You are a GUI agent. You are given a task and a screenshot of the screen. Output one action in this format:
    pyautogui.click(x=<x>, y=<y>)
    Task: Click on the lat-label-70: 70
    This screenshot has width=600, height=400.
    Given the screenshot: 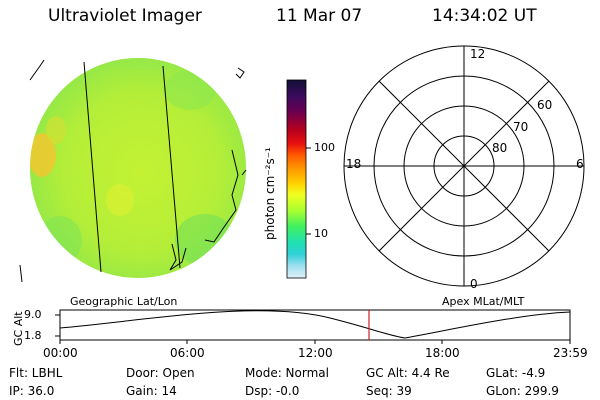 What is the action you would take?
    pyautogui.click(x=521, y=127)
    